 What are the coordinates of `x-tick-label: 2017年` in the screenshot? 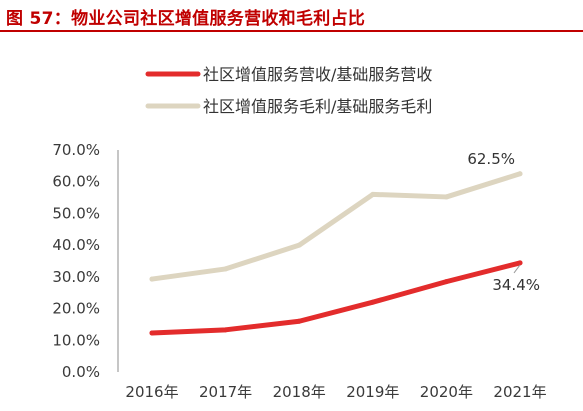 It's located at (225, 392).